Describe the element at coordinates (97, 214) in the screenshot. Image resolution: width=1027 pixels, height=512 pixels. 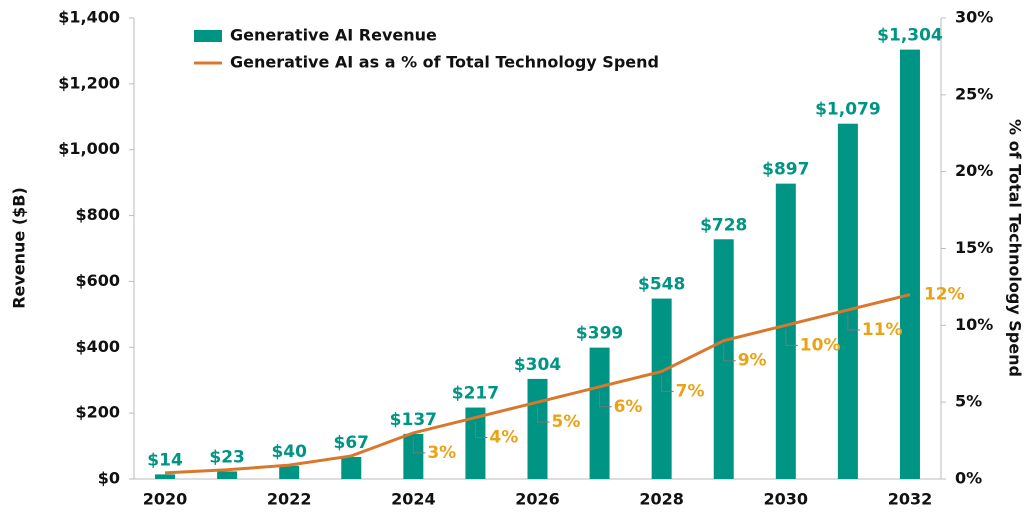
I see `y-tick-label: $800` at that location.